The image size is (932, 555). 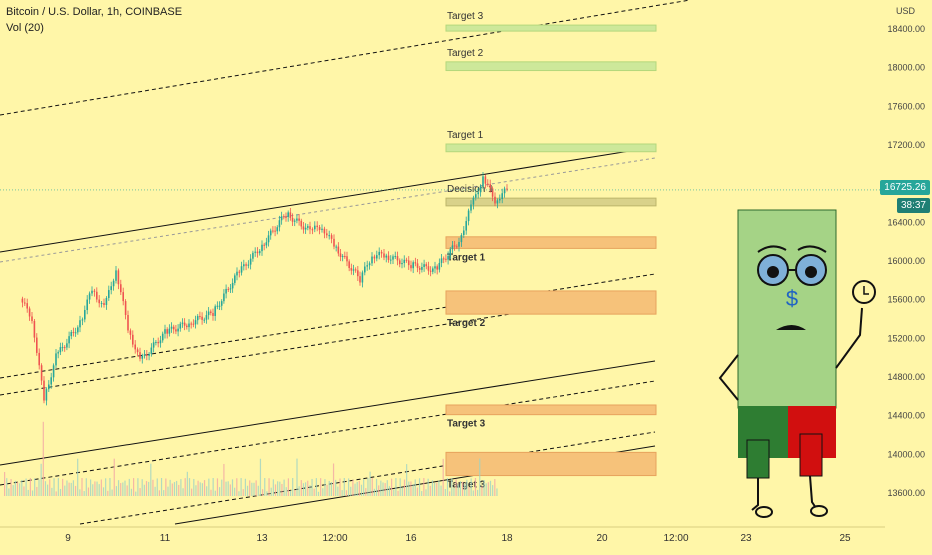 What do you see at coordinates (813, 492) in the screenshot?
I see `mascot-leg-line-right` at bounding box center [813, 492].